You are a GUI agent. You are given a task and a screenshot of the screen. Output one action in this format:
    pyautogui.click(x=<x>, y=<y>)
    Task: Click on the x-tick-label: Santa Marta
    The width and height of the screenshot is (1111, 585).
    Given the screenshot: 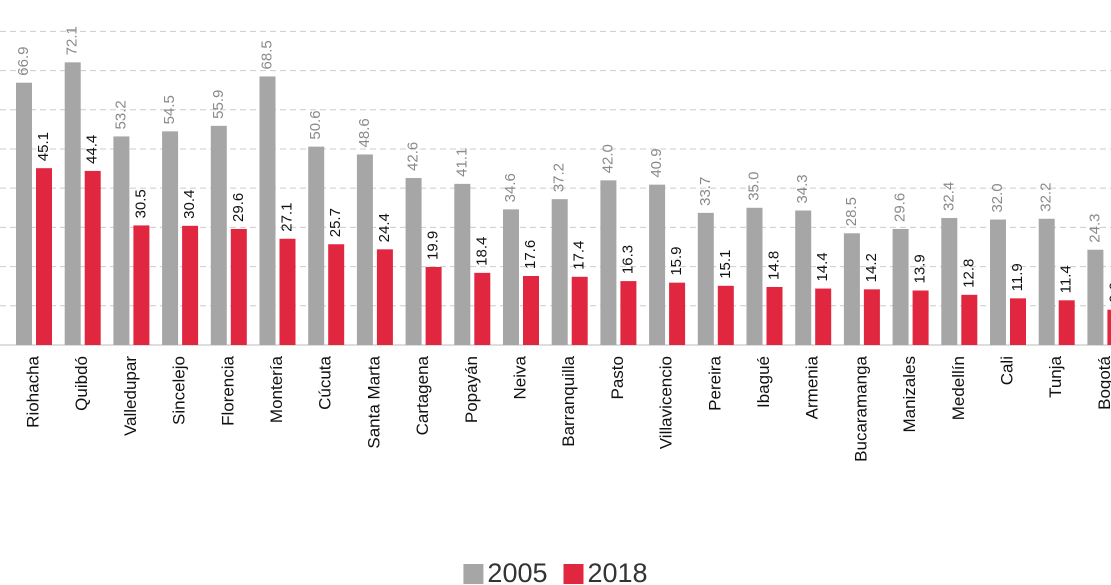 What is the action you would take?
    pyautogui.click(x=373, y=401)
    